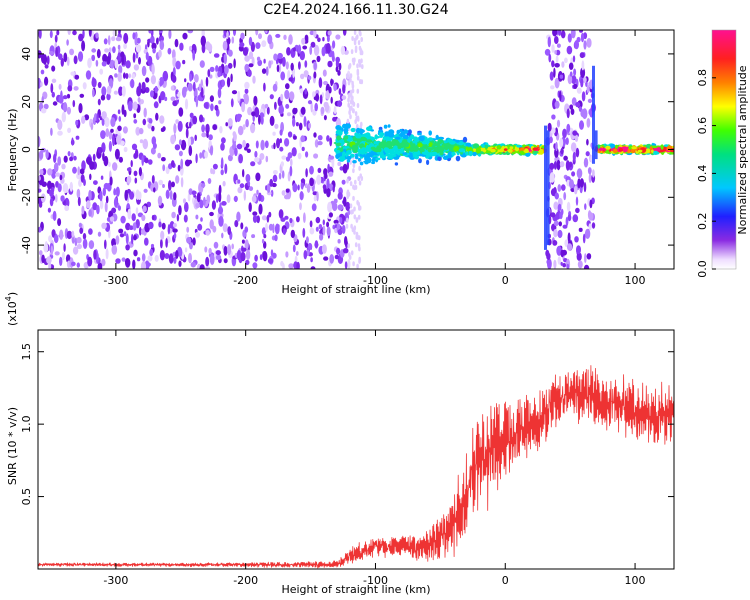 This screenshot has width=750, height=600. I want to click on snr-x-tick-label: -100, so click(375, 580).